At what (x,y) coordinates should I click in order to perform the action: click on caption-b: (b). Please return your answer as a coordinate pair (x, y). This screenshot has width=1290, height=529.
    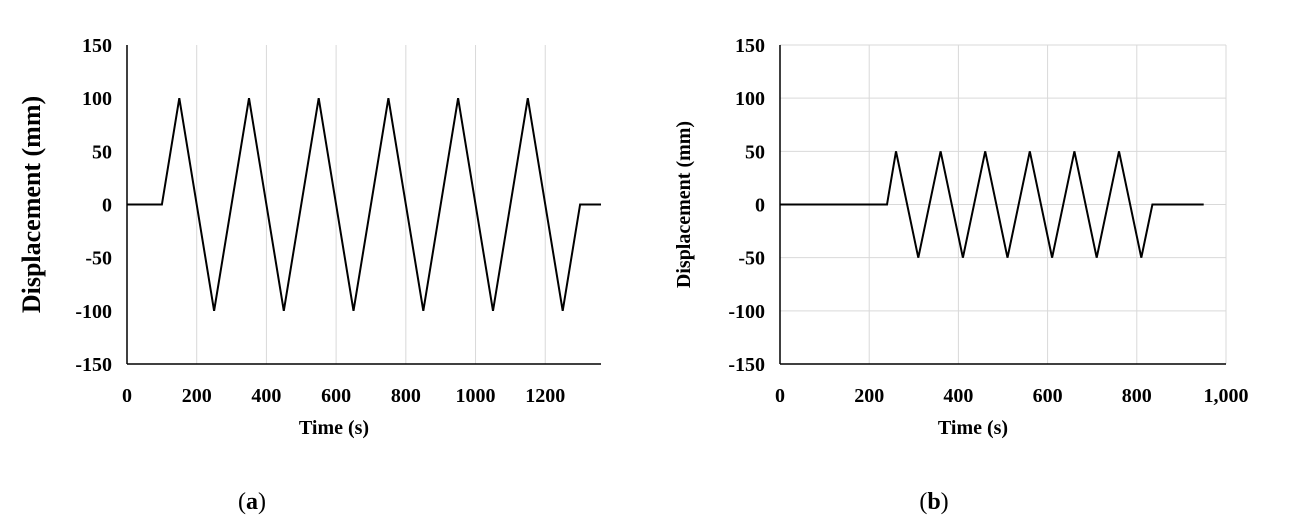
    Looking at the image, I should click on (933, 502).